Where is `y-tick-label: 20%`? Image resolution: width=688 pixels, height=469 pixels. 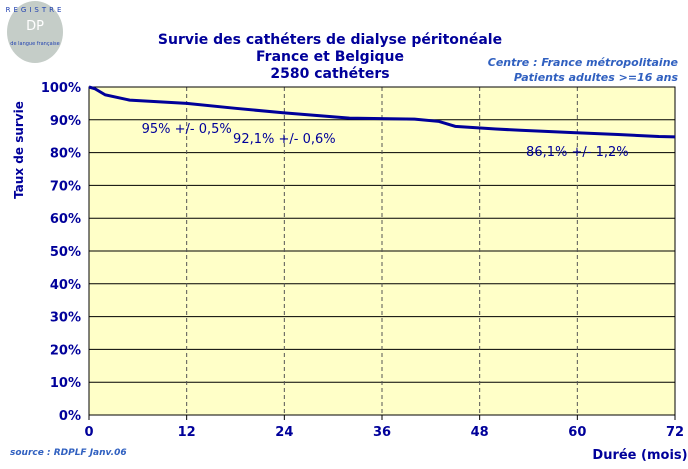 y-tick-label: 20% is located at coordinates (65, 350).